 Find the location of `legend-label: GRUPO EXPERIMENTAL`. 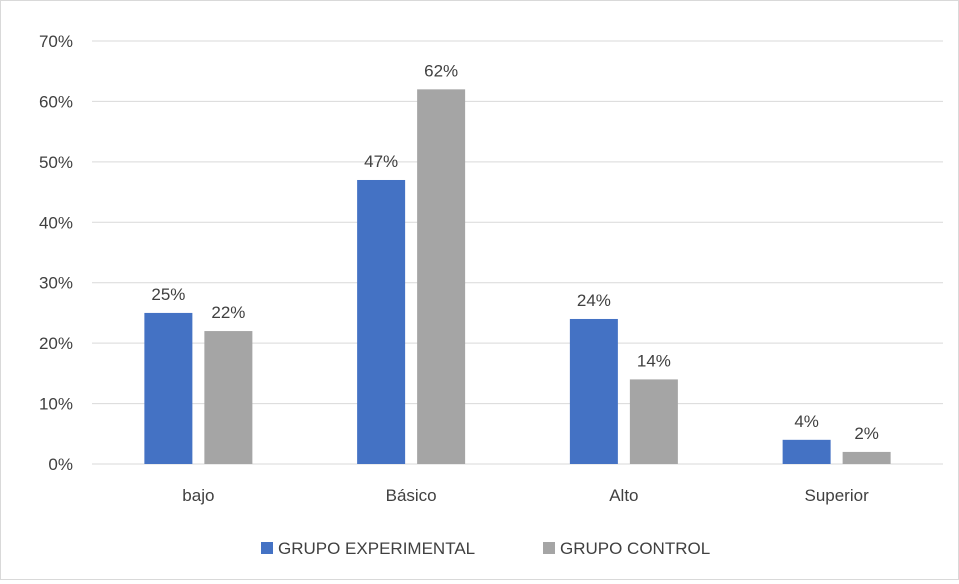

legend-label: GRUPO EXPERIMENTAL is located at coordinates (376, 548).